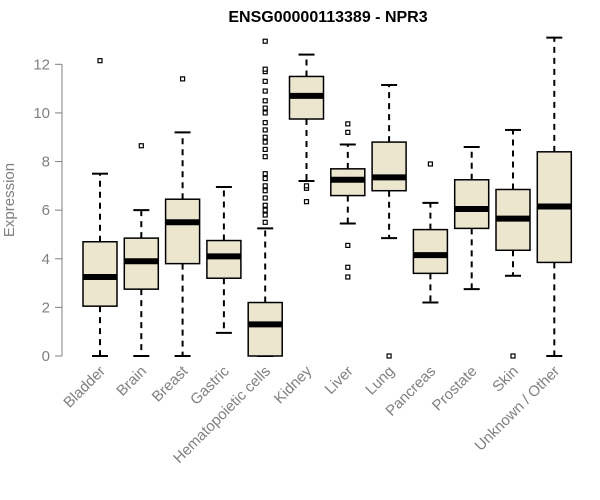 This screenshot has height=500, width=600. What do you see at coordinates (84, 387) in the screenshot?
I see `category-label: Bladder` at bounding box center [84, 387].